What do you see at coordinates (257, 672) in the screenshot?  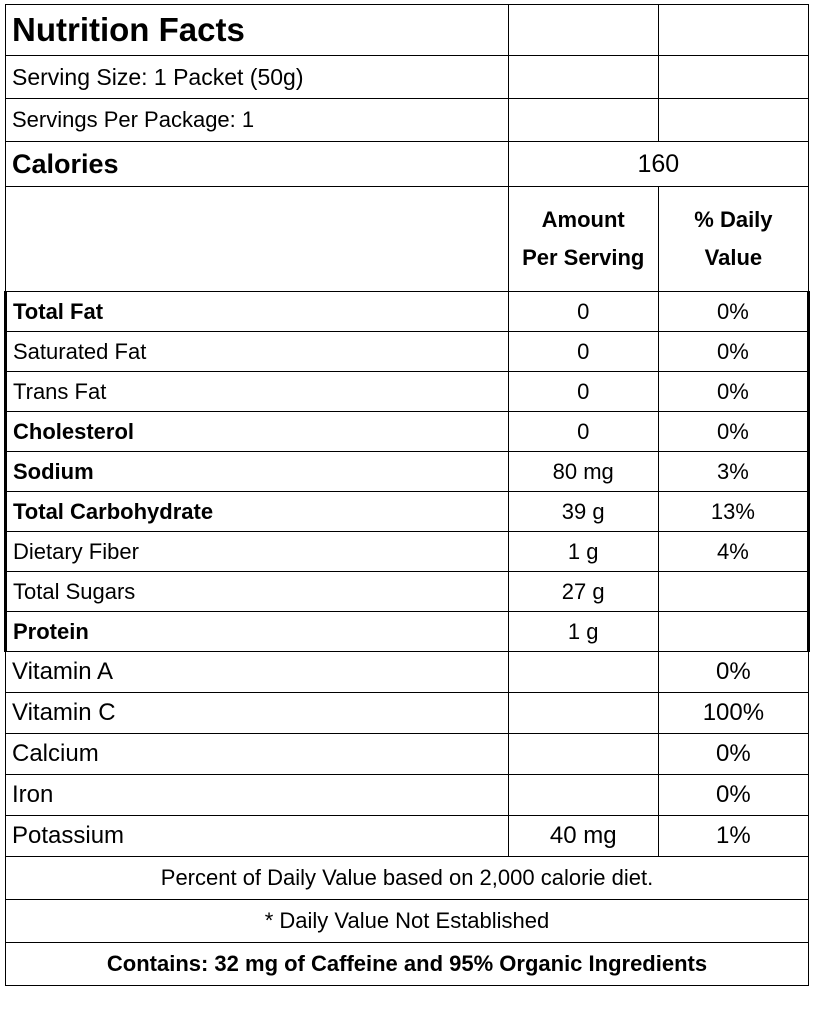 I see `vitamin-name: Vitamin A` at bounding box center [257, 672].